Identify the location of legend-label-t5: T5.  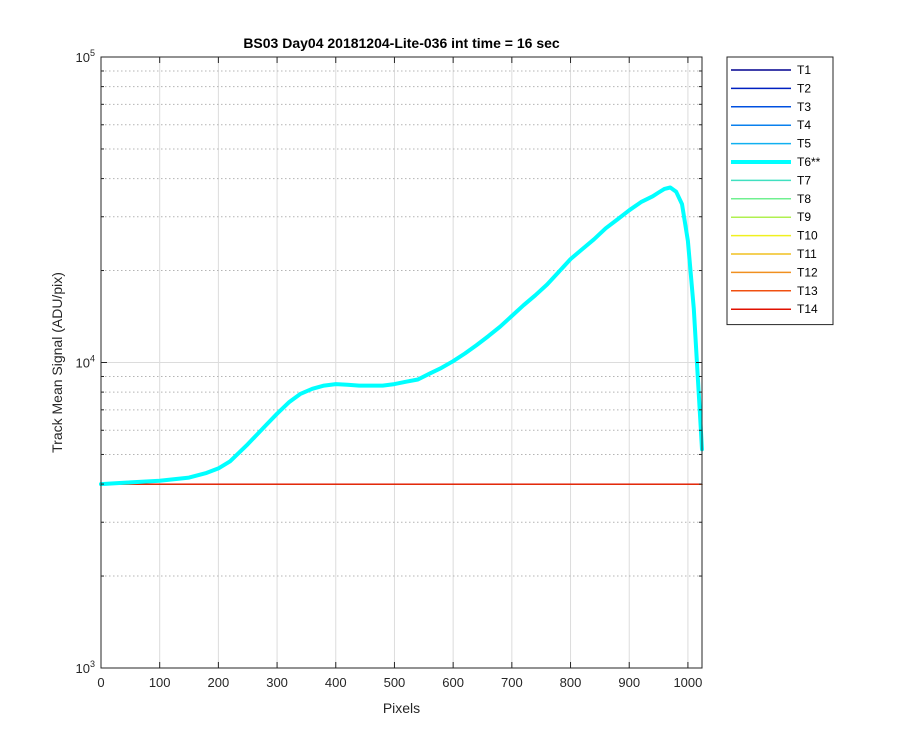
(804, 144).